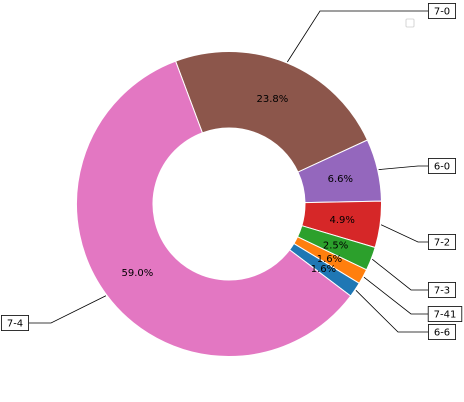 This screenshot has width=464, height=402. I want to click on pct-label-7-2: 4.9%, so click(342, 220).